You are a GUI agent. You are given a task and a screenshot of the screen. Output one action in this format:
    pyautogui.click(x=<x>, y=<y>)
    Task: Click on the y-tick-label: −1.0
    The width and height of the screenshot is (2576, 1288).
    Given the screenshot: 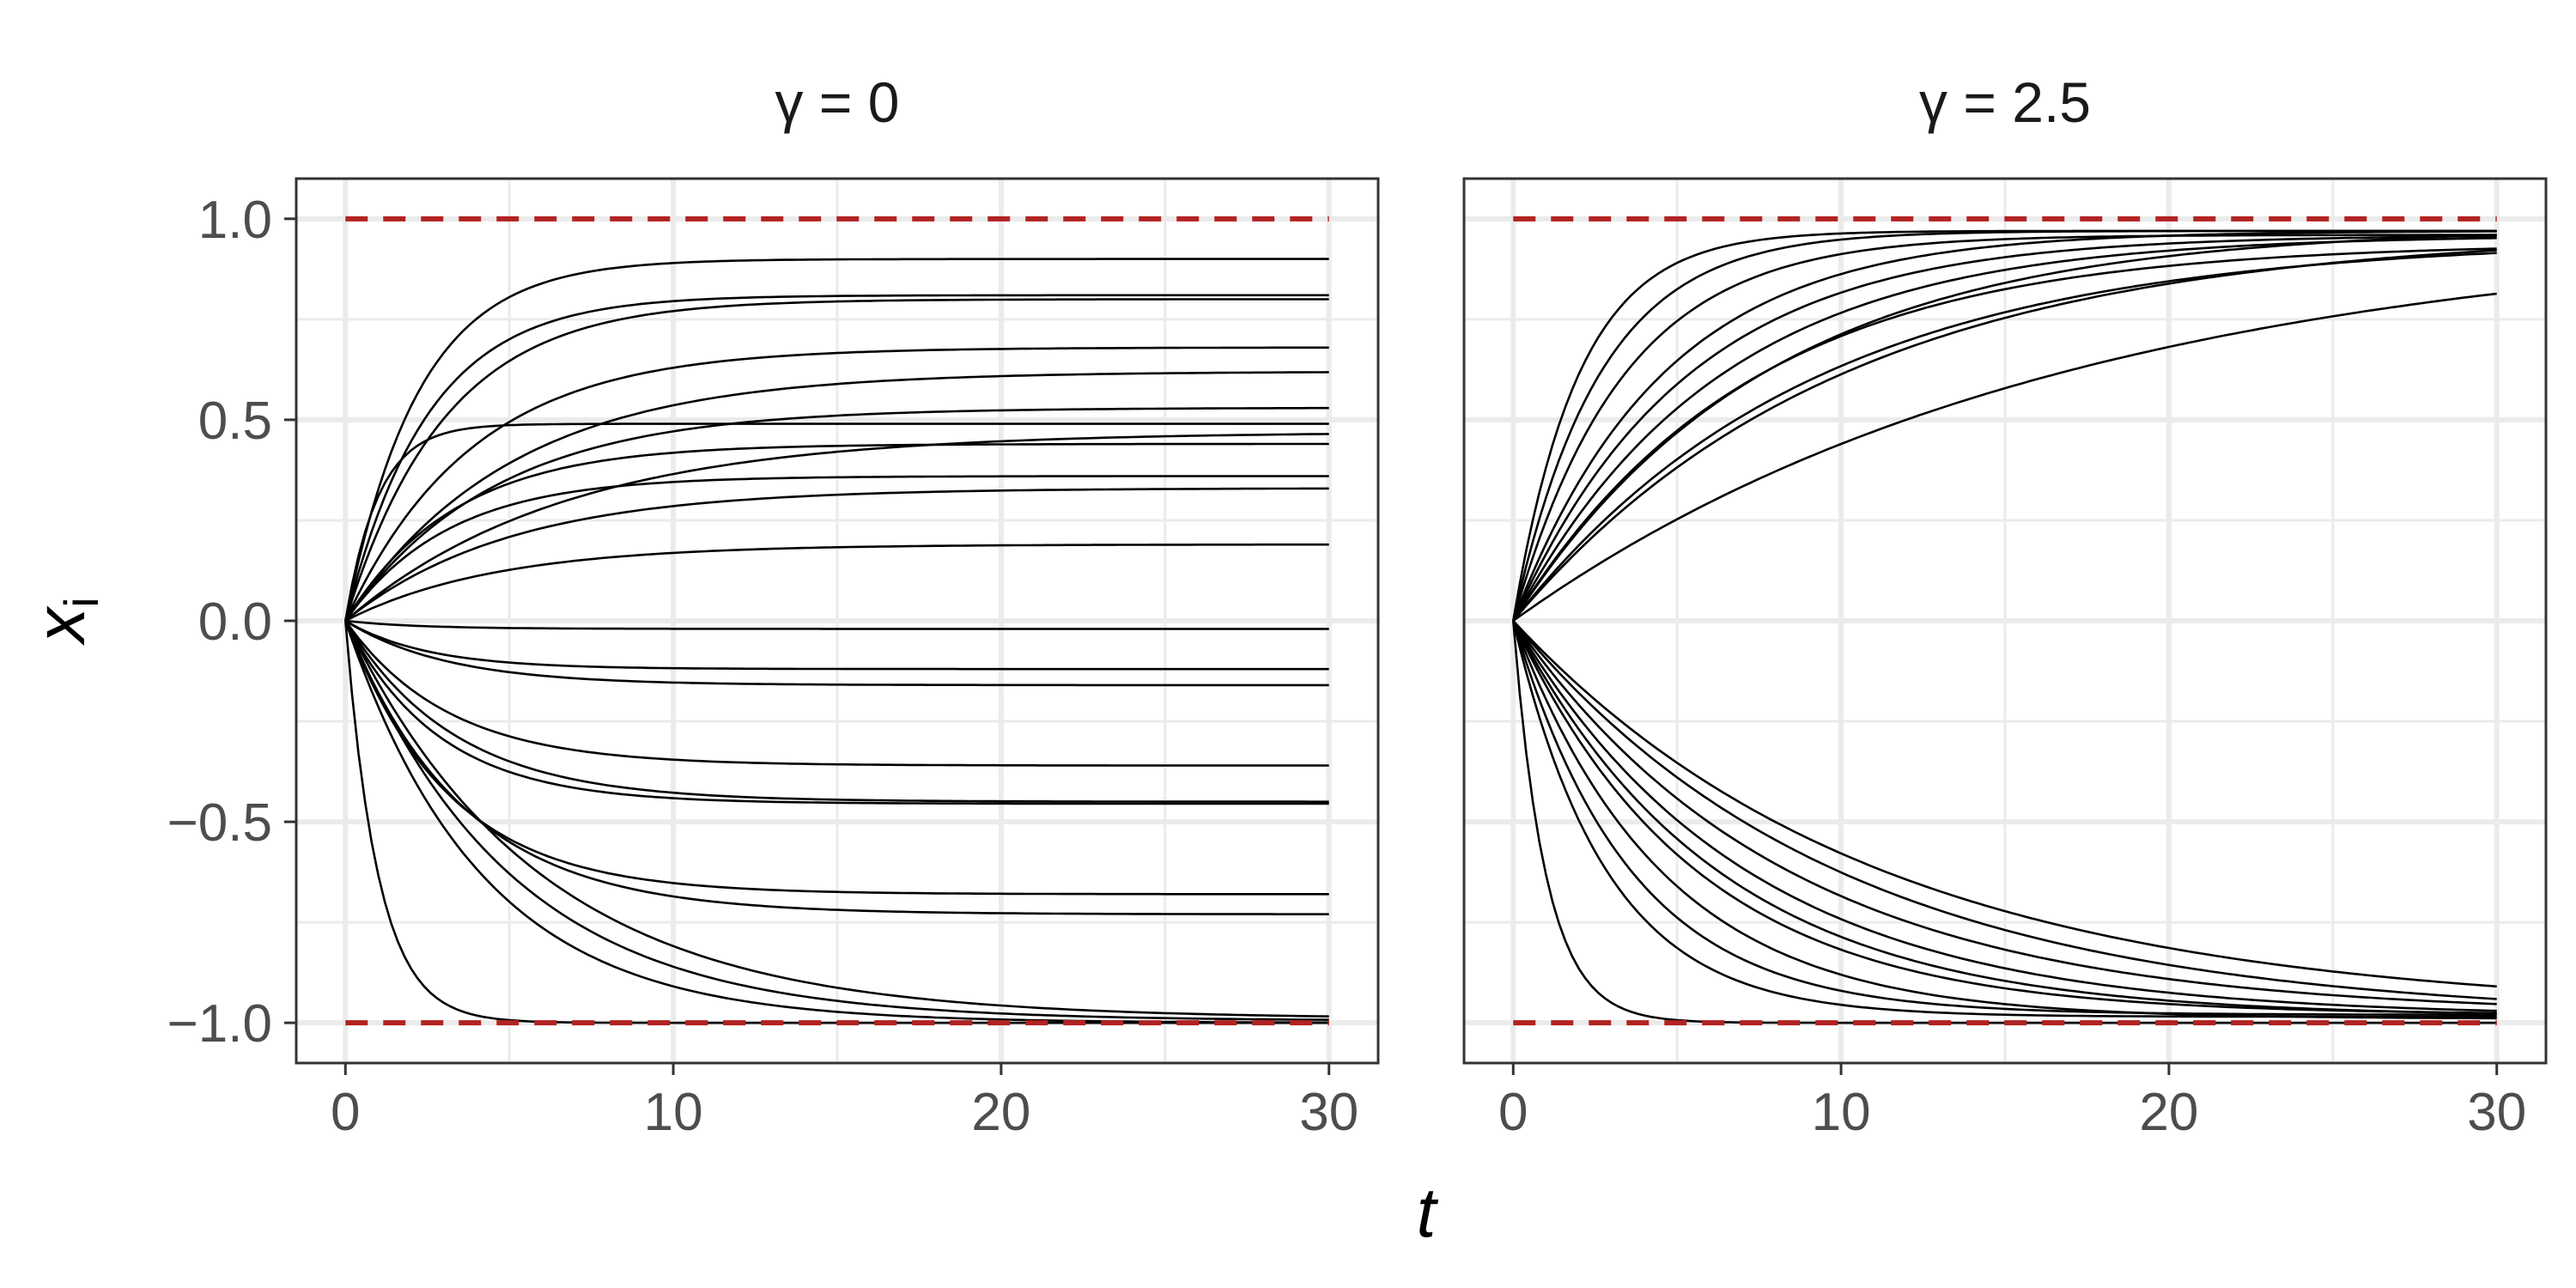 What is the action you would take?
    pyautogui.click(x=219, y=1024)
    